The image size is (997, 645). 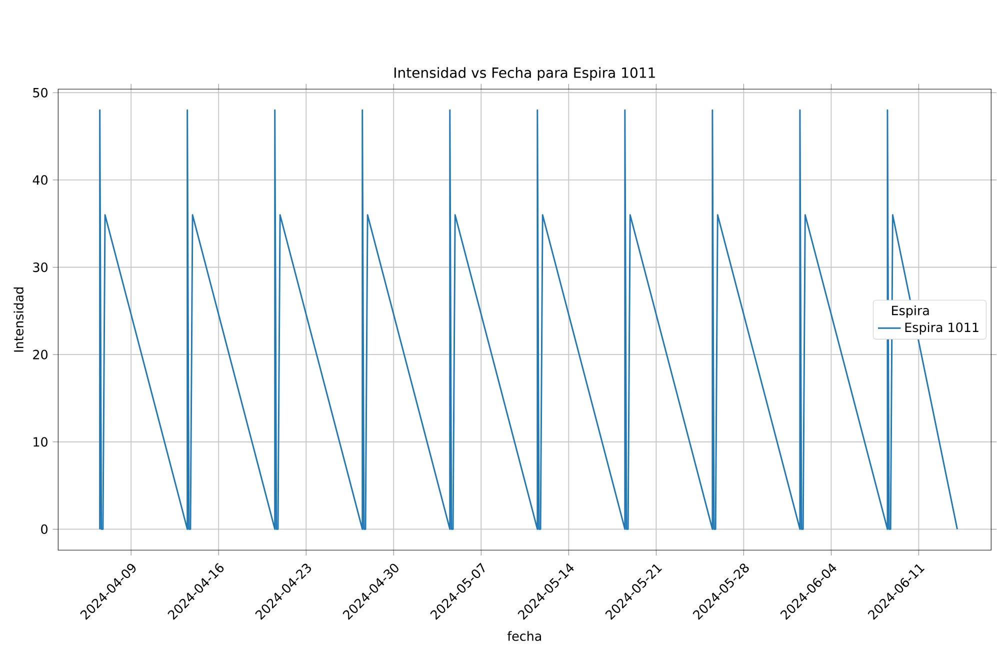 What do you see at coordinates (910, 311) in the screenshot?
I see `legend-title: Espira` at bounding box center [910, 311].